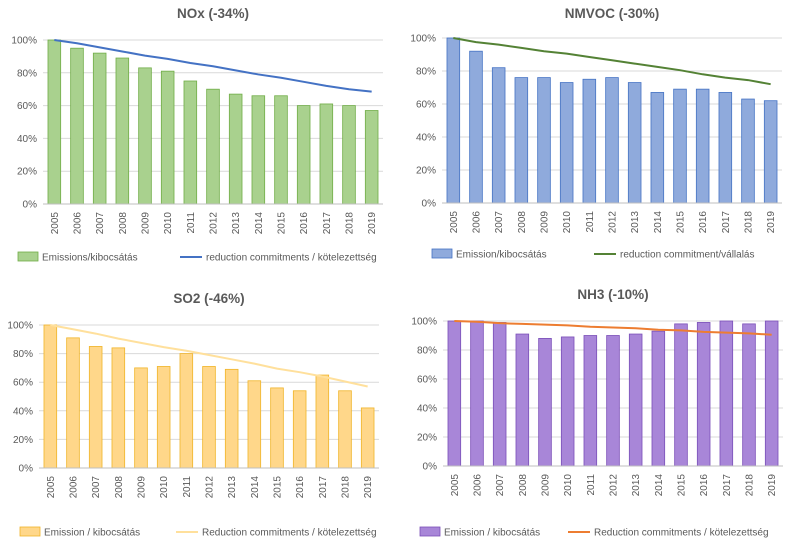 The image size is (796, 553). I want to click on bar-2010, so click(167, 137).